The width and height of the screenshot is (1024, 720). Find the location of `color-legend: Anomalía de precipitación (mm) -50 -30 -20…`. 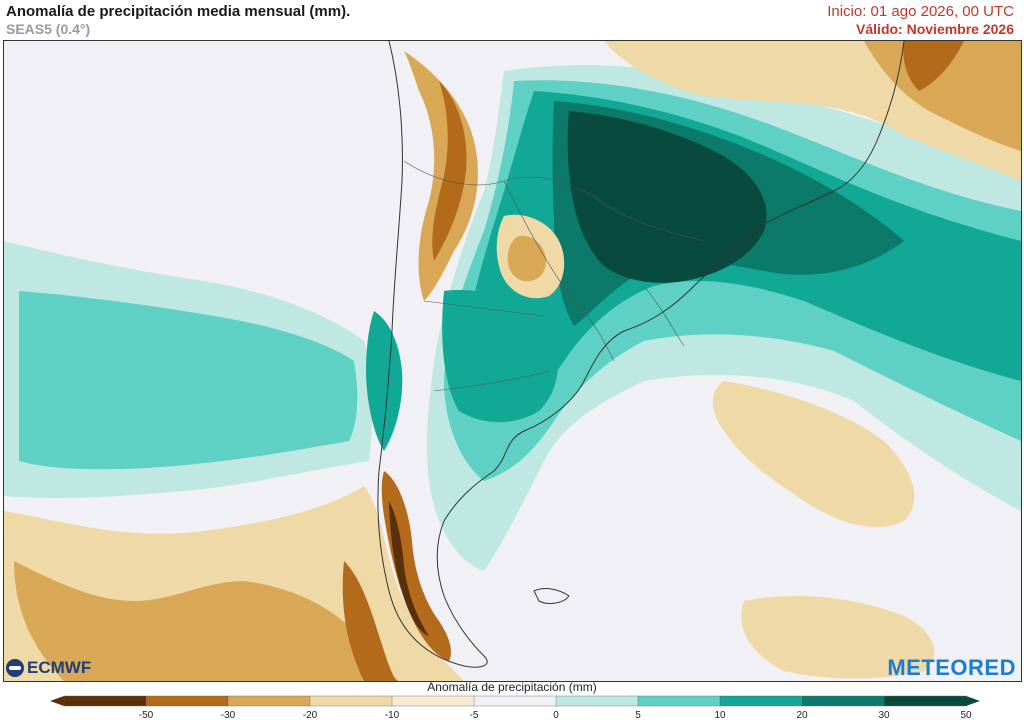

color-legend: Anomalía de precipitación (mm) -50 -30 -20… is located at coordinates (512, 700).